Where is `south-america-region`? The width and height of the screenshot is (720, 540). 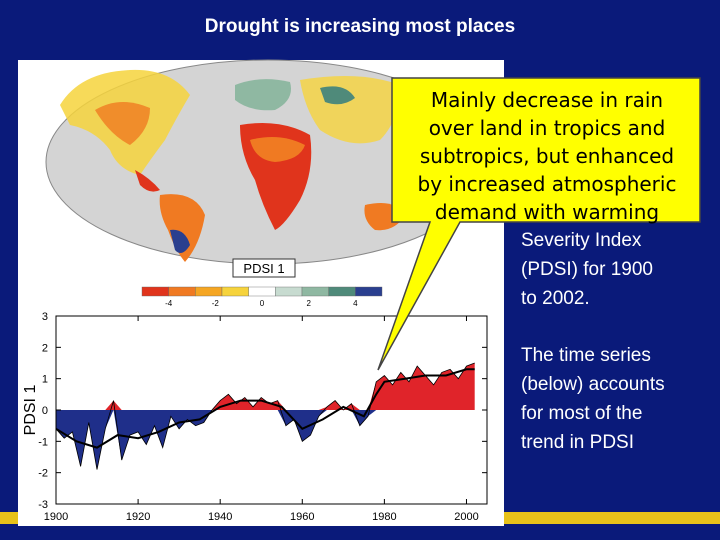 south-america-region is located at coordinates (182, 228).